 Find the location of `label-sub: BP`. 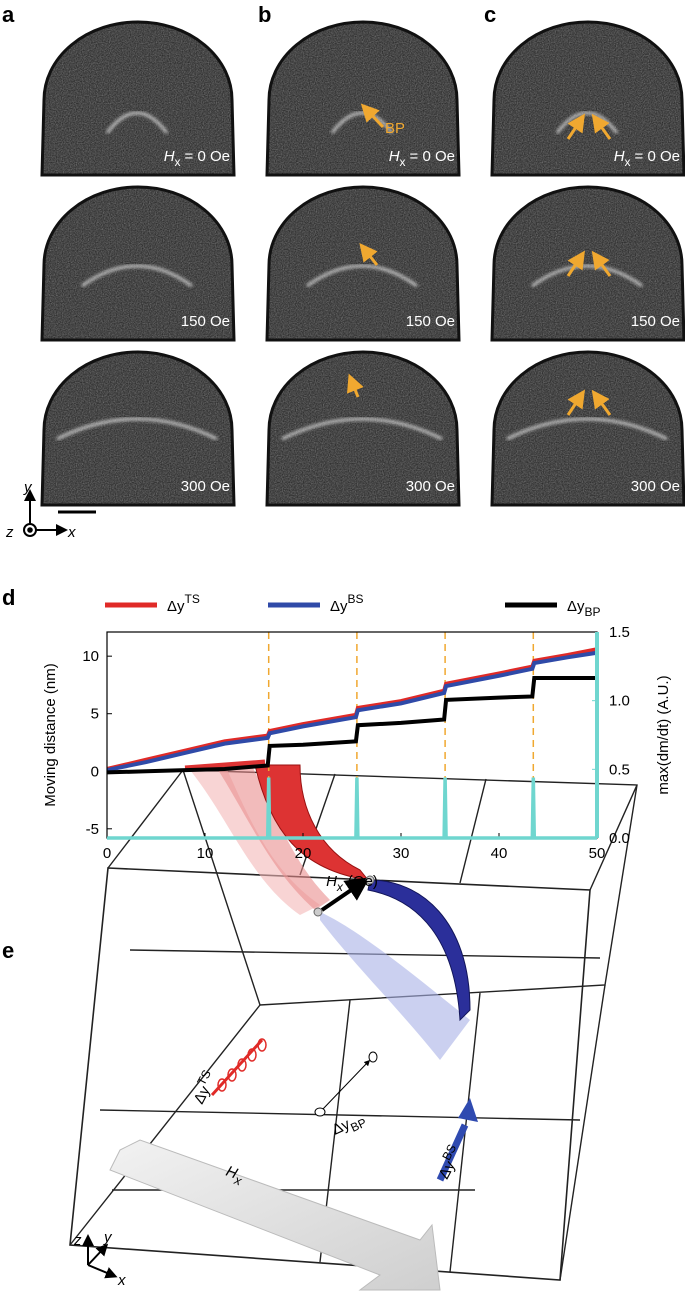

label-sub: BP is located at coordinates (358, 1124).